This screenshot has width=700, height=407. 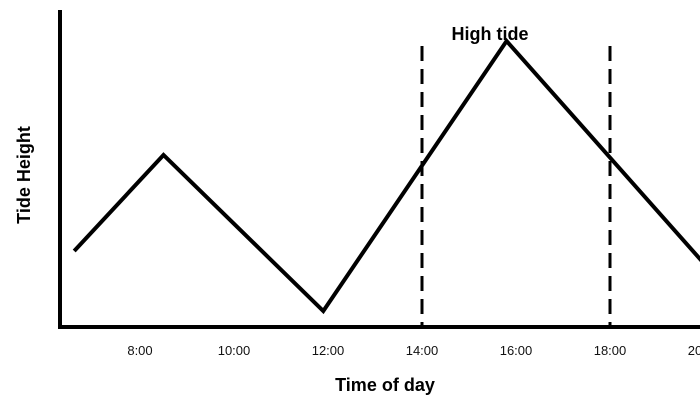 I want to click on x-tick-label: 10:00, so click(x=234, y=350).